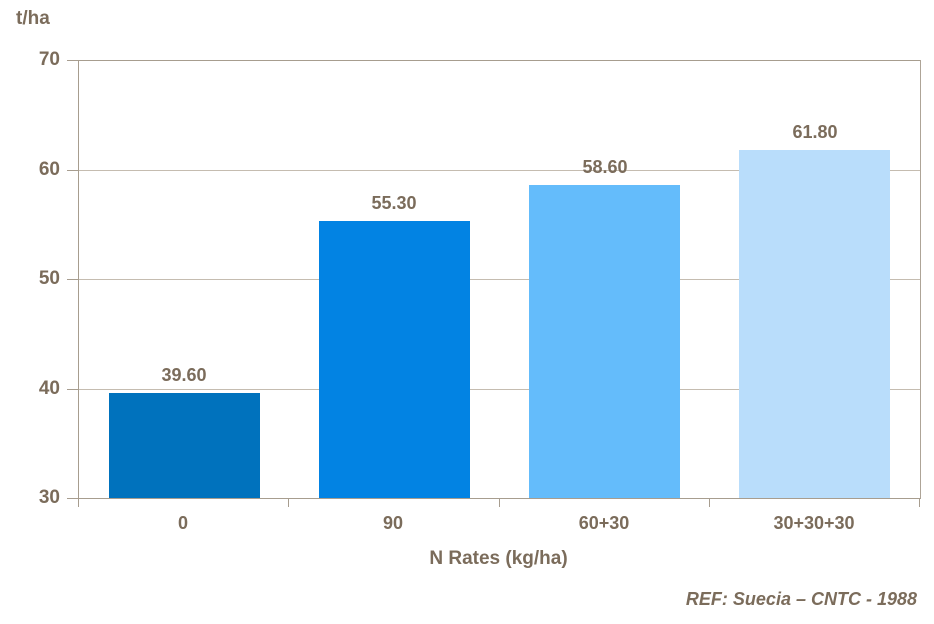  Describe the element at coordinates (394, 203) in the screenshot. I see `bar-value-label-90: 55.30` at that location.